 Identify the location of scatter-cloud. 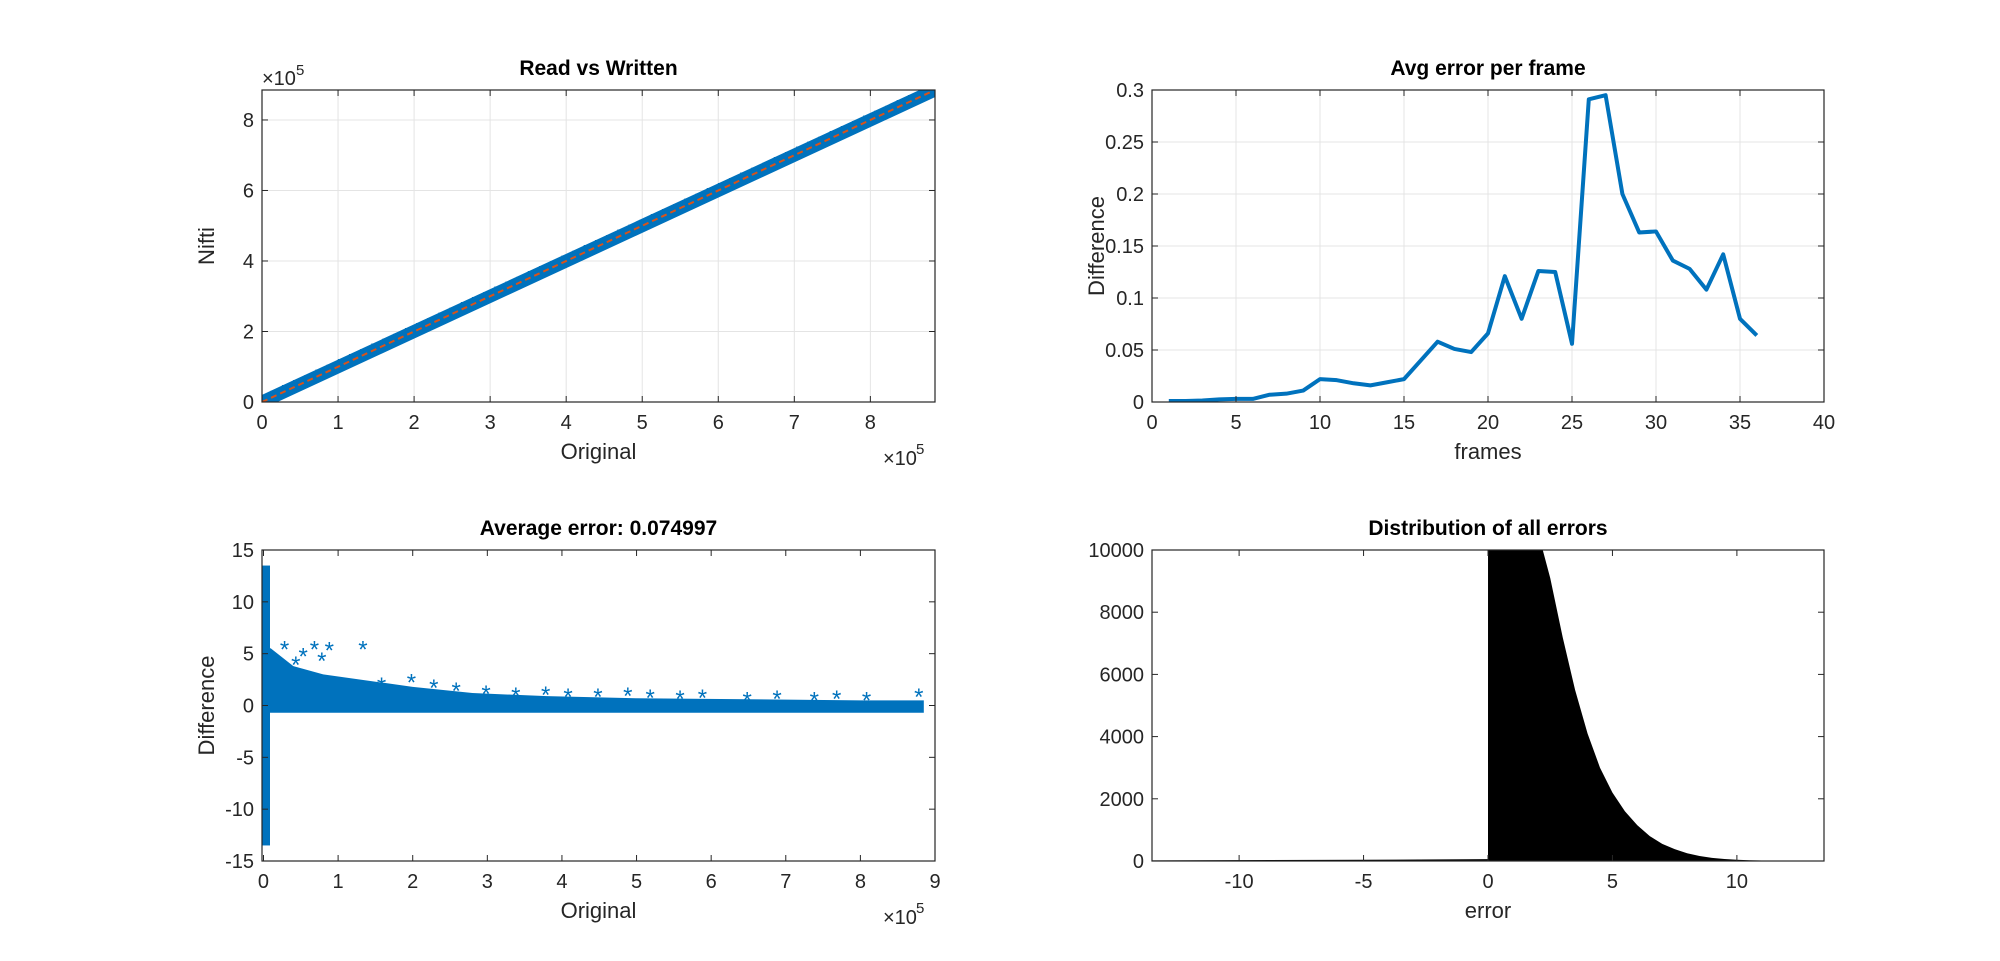
(593, 679).